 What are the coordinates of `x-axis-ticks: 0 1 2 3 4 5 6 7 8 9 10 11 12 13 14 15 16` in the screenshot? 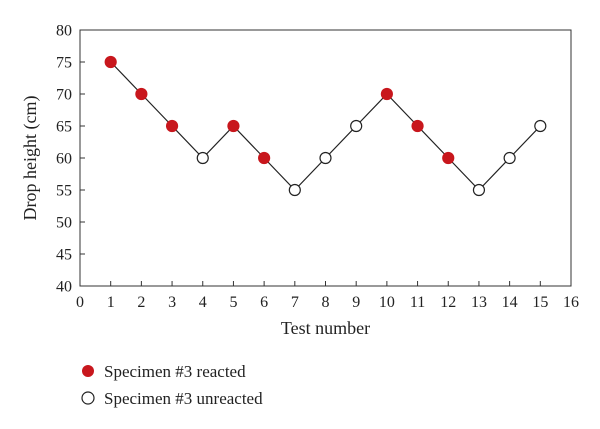 It's located at (327, 296).